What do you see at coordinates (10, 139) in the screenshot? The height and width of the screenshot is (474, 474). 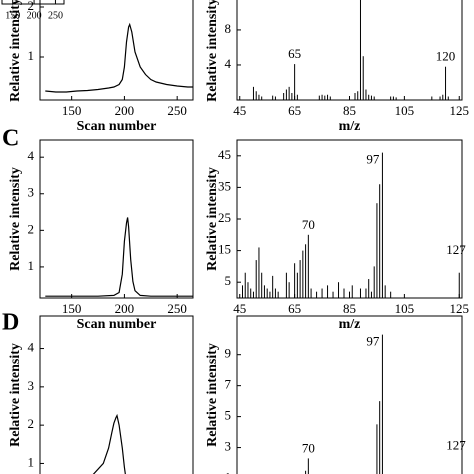 I see `panel-label: C` at bounding box center [10, 139].